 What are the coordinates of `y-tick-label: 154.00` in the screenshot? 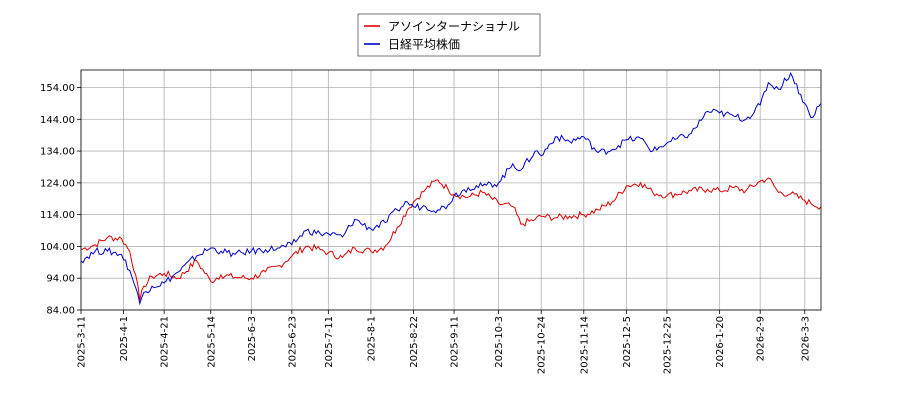 It's located at (57, 88).